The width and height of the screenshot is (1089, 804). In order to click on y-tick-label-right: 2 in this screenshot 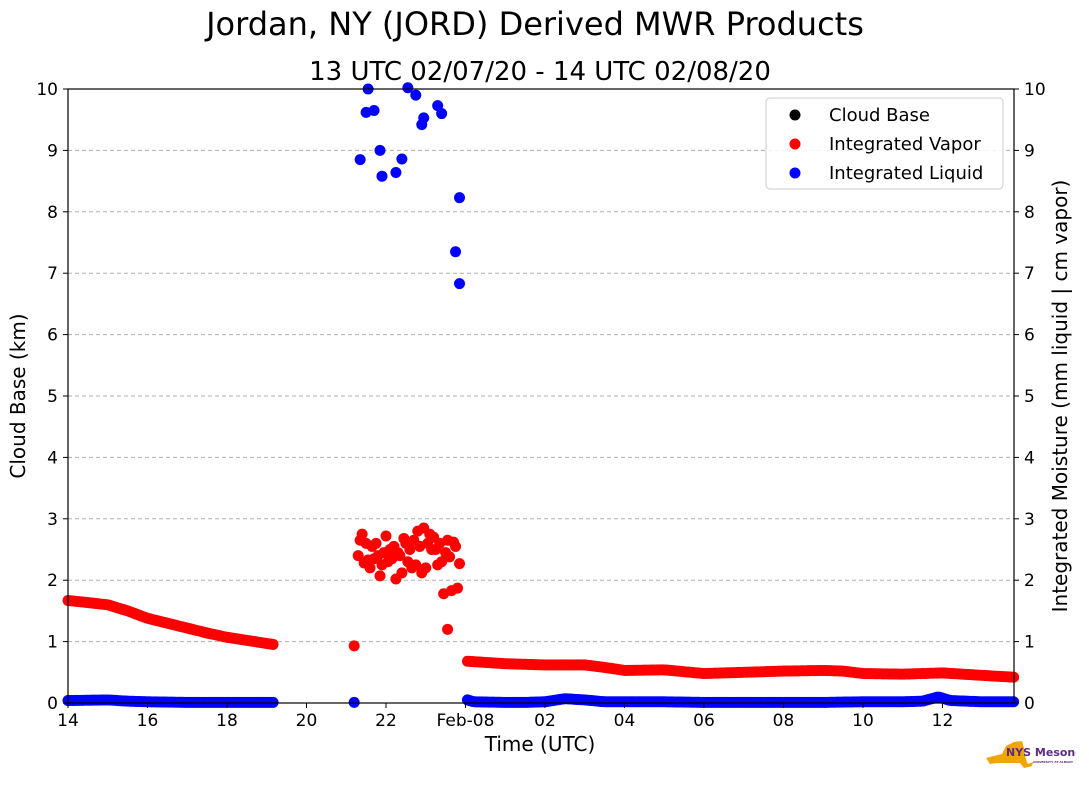, I will do `click(1029, 581)`.